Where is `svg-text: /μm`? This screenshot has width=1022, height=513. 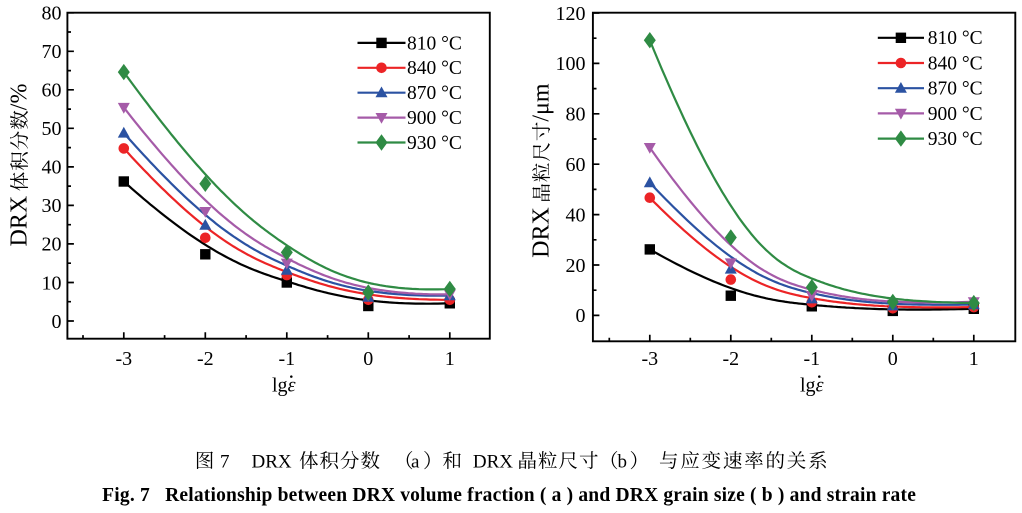
svg-text: /μm is located at coordinates (542, 102).